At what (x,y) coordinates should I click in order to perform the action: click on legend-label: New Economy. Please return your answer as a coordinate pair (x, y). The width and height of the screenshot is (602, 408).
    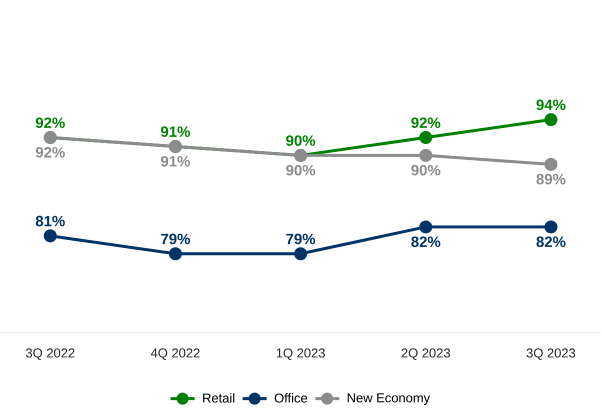
    Looking at the image, I should click on (389, 399).